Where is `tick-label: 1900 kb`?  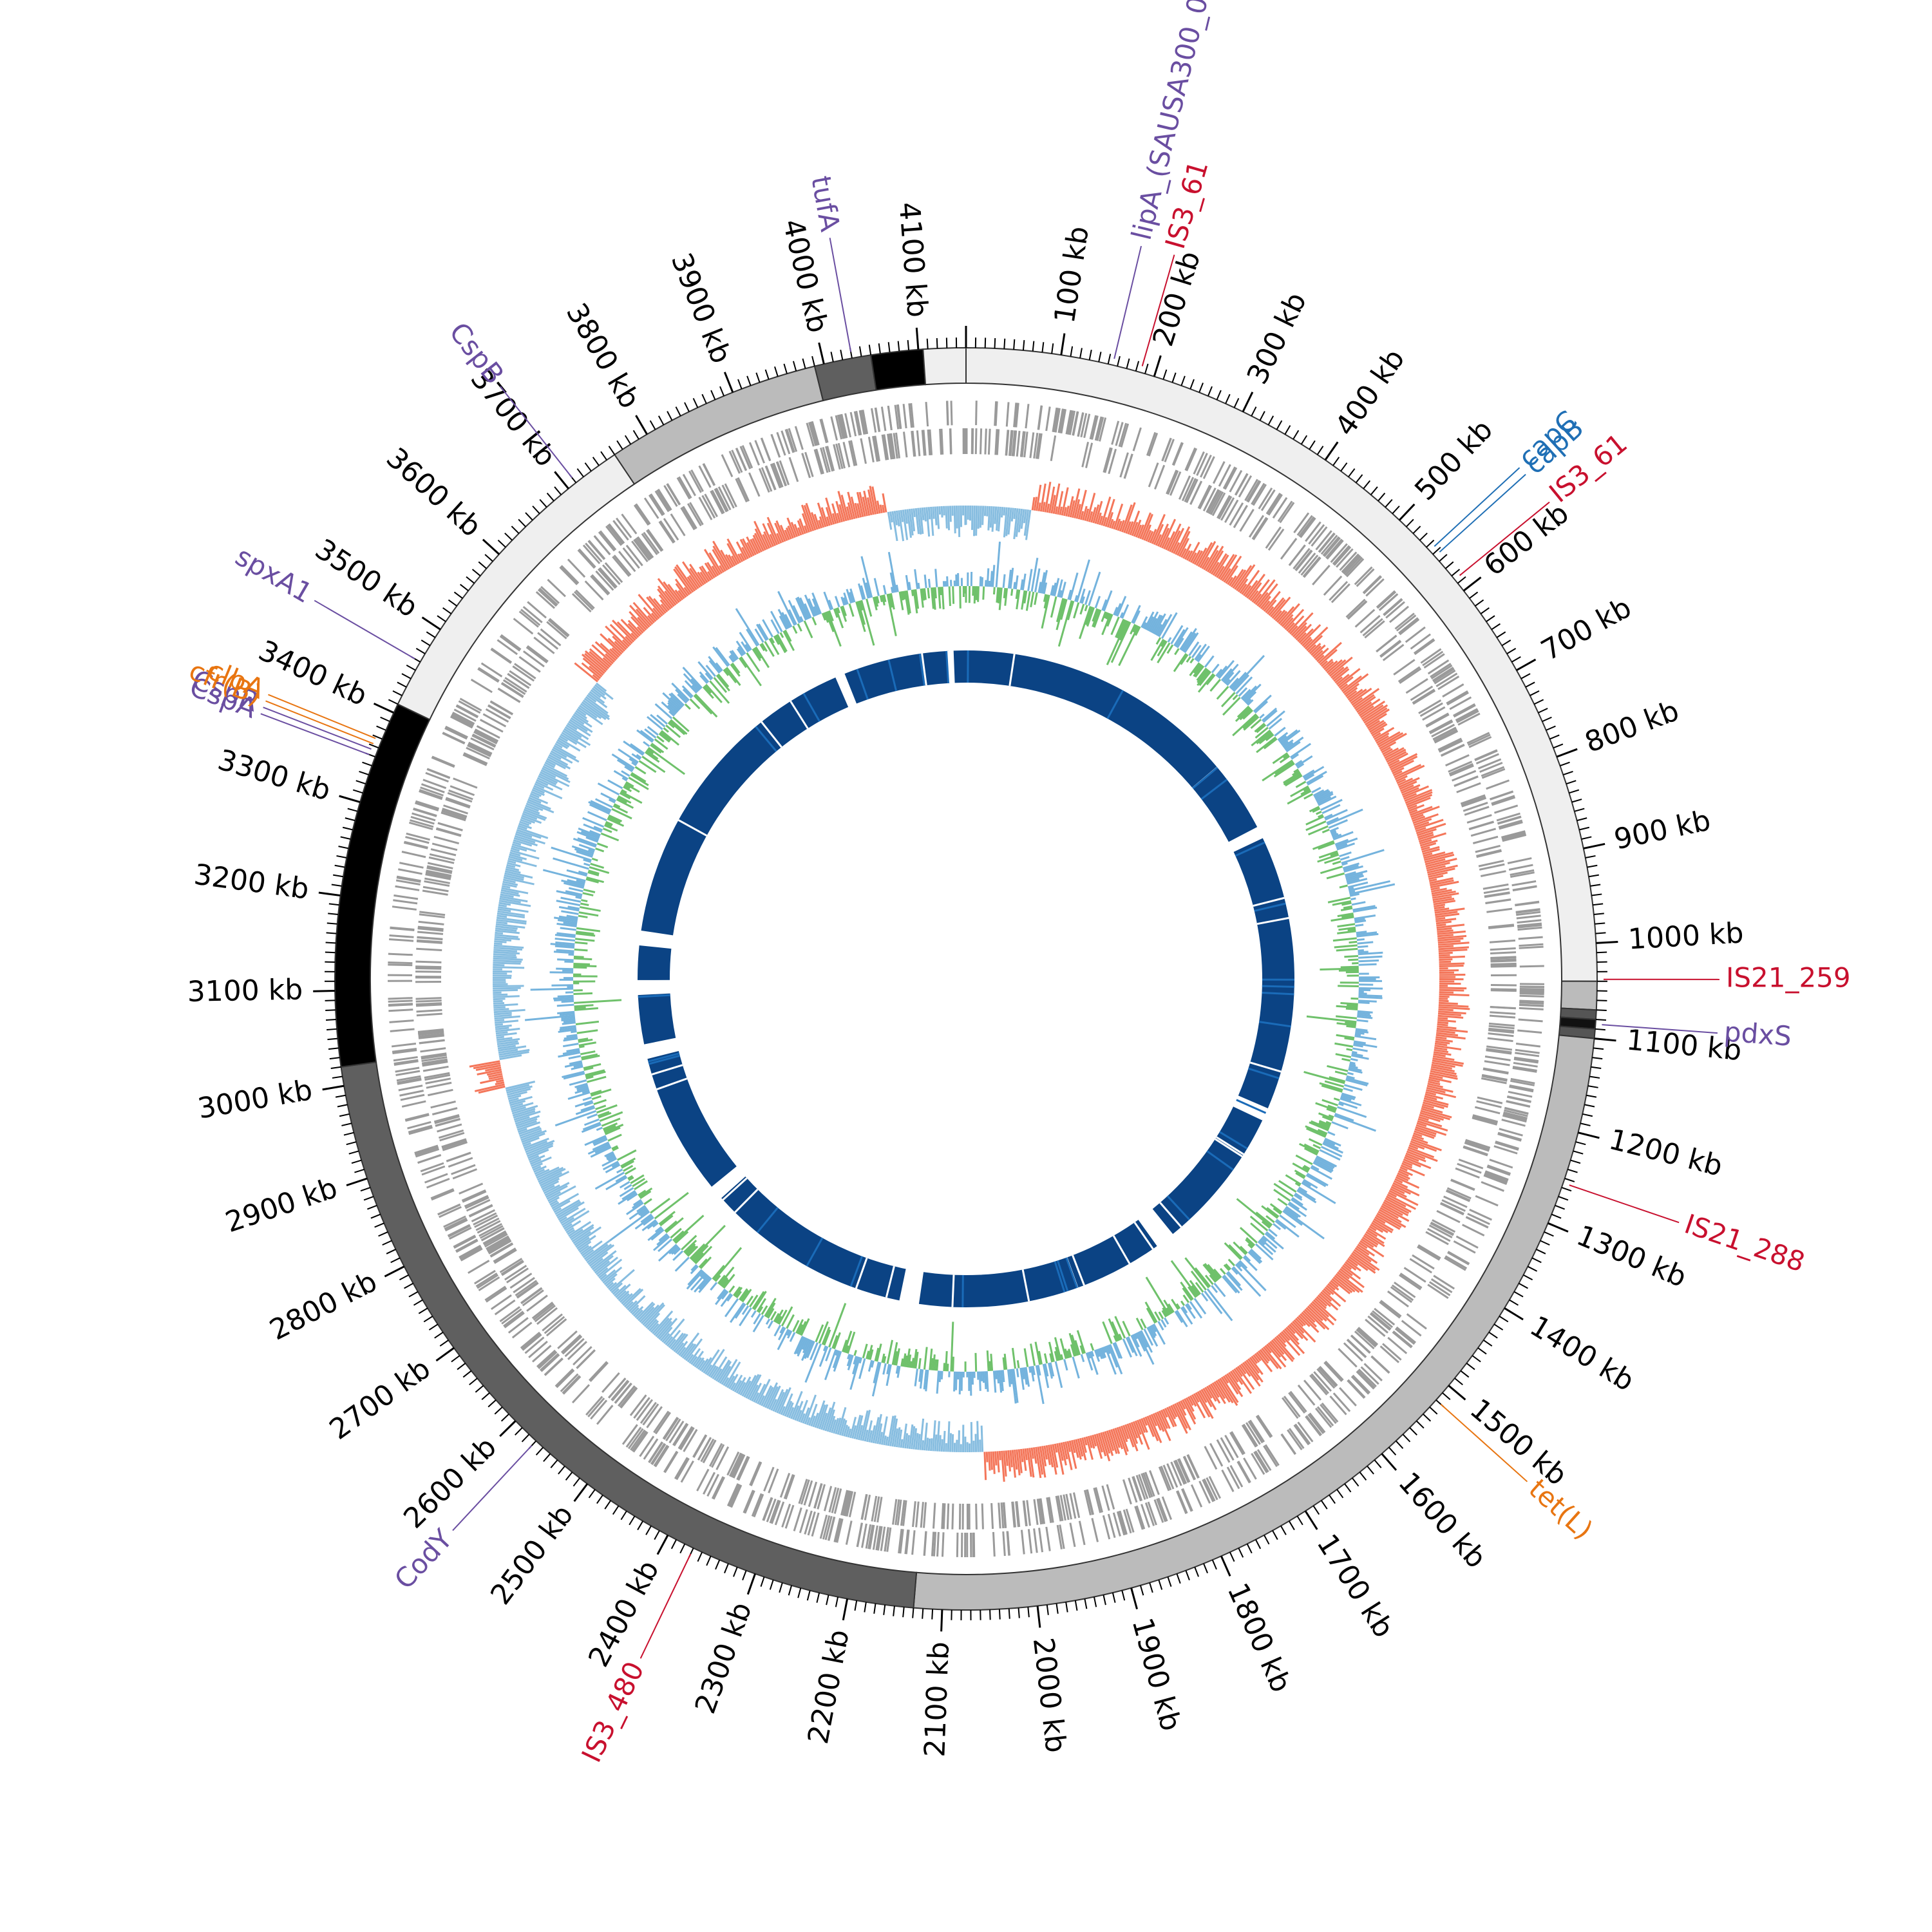 tick-label: 1900 kb is located at coordinates (1157, 1675).